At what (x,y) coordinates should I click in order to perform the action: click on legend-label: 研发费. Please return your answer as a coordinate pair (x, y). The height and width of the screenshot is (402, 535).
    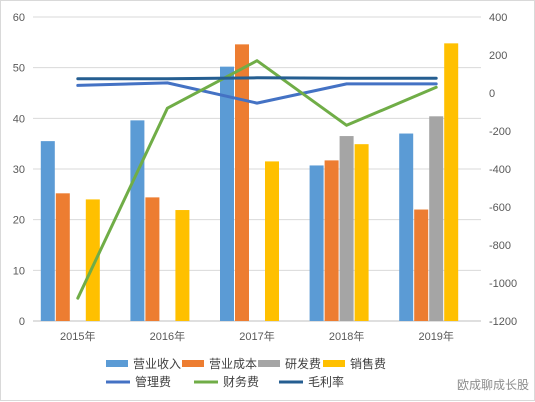
    Looking at the image, I should click on (303, 363).